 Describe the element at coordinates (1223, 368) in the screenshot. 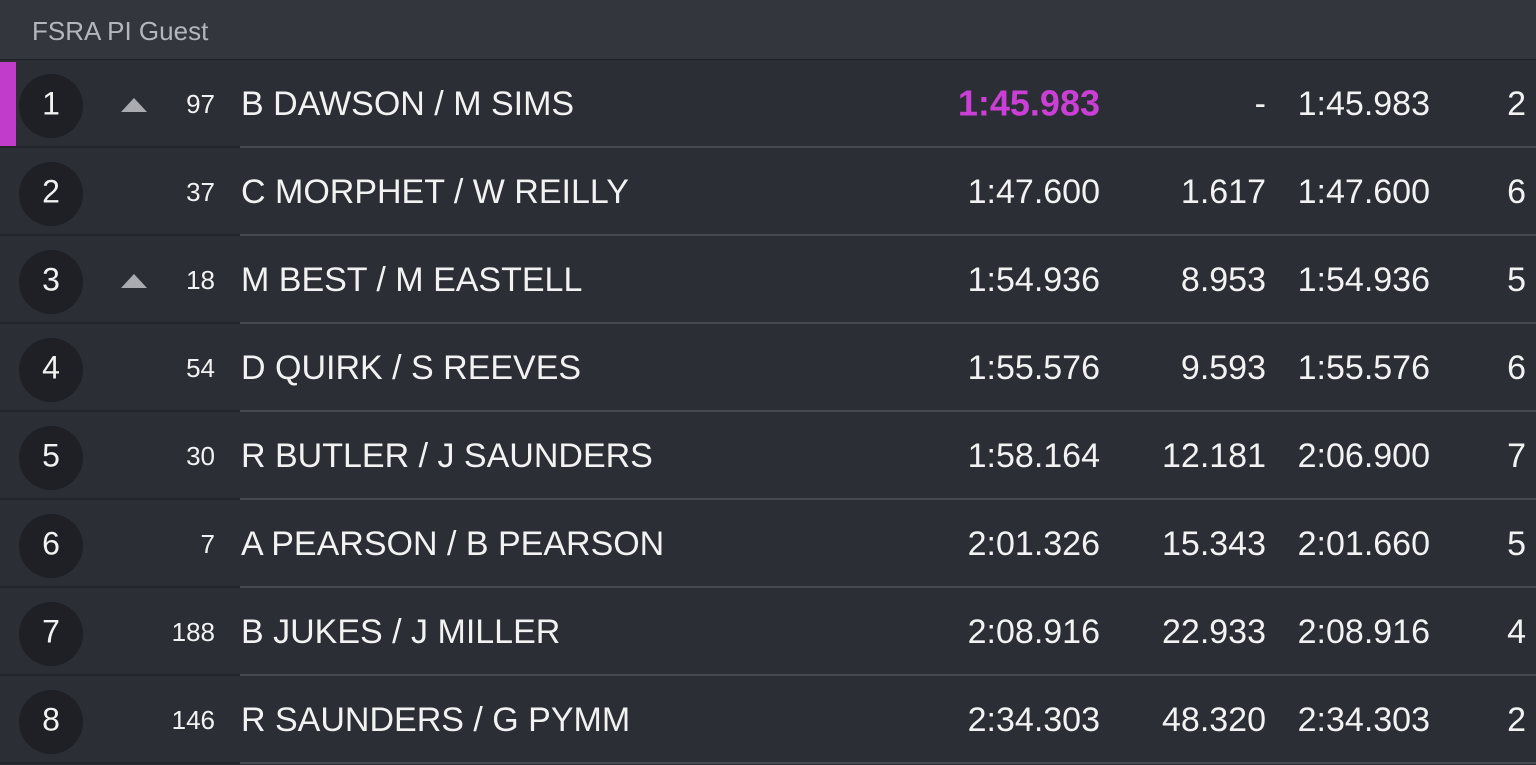

I see `gap: 9.593` at that location.